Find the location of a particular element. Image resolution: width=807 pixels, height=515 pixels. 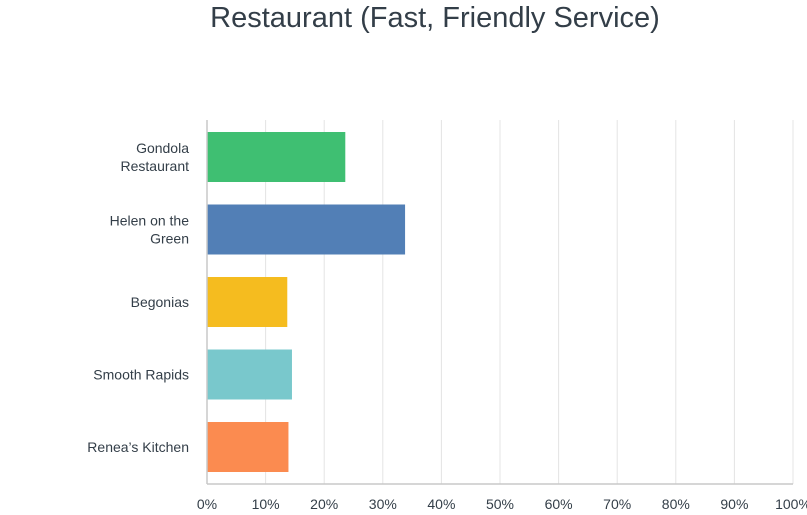

category-label-line: Helen on the is located at coordinates (150, 221).